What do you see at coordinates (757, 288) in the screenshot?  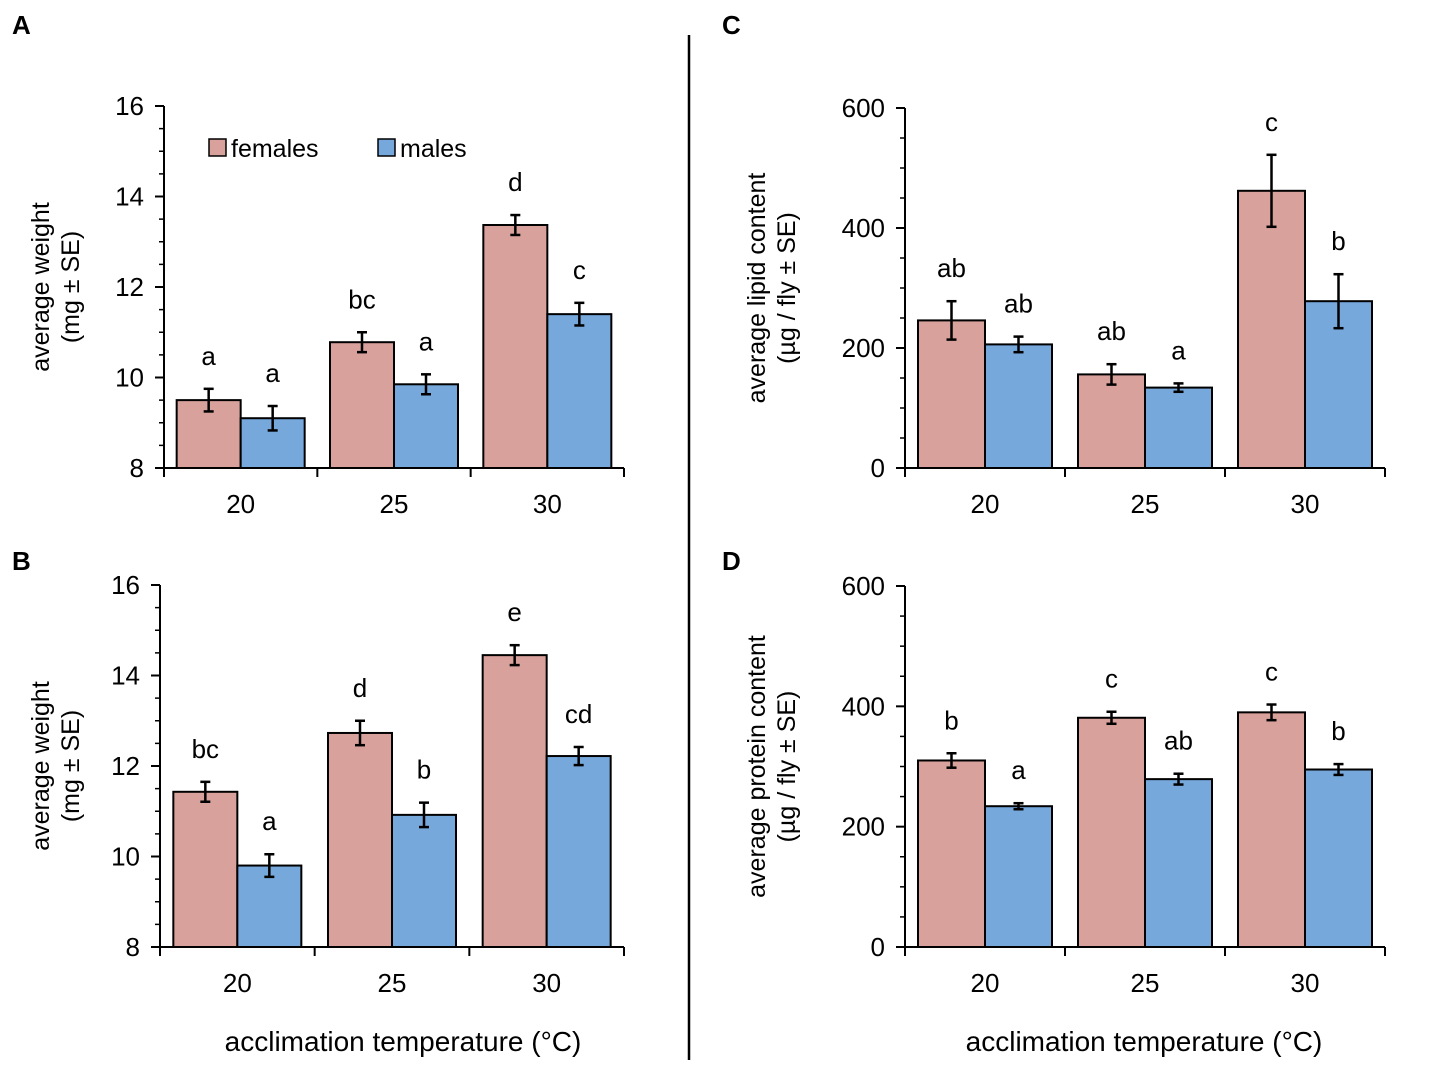 I see `y-axis-title: average lipid content` at bounding box center [757, 288].